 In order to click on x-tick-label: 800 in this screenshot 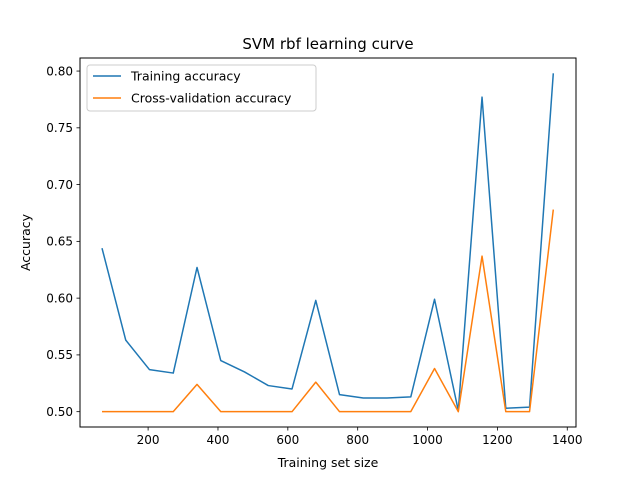, I will do `click(357, 440)`.